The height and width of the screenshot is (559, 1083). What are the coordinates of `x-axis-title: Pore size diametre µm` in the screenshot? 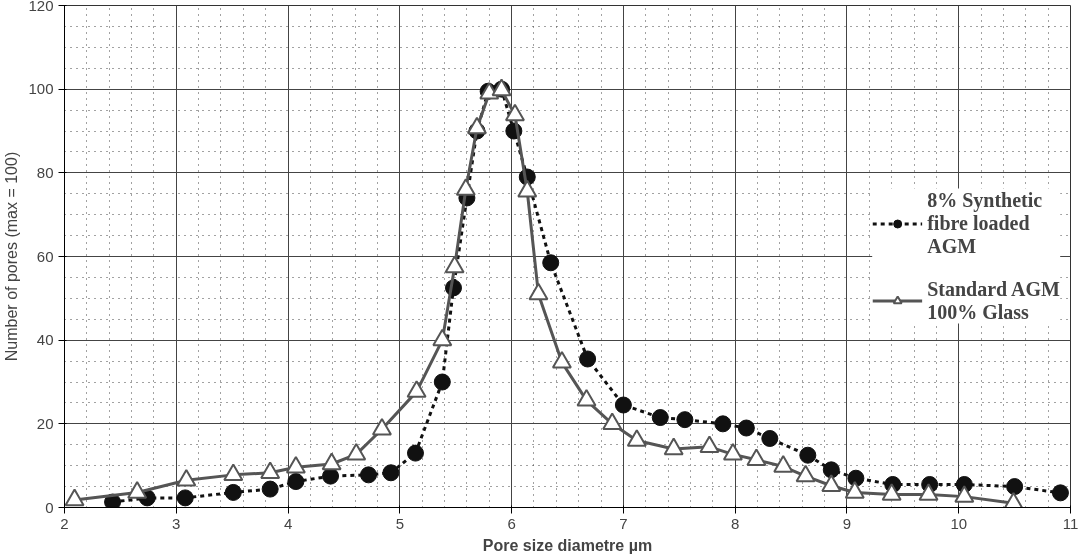 It's located at (567, 545).